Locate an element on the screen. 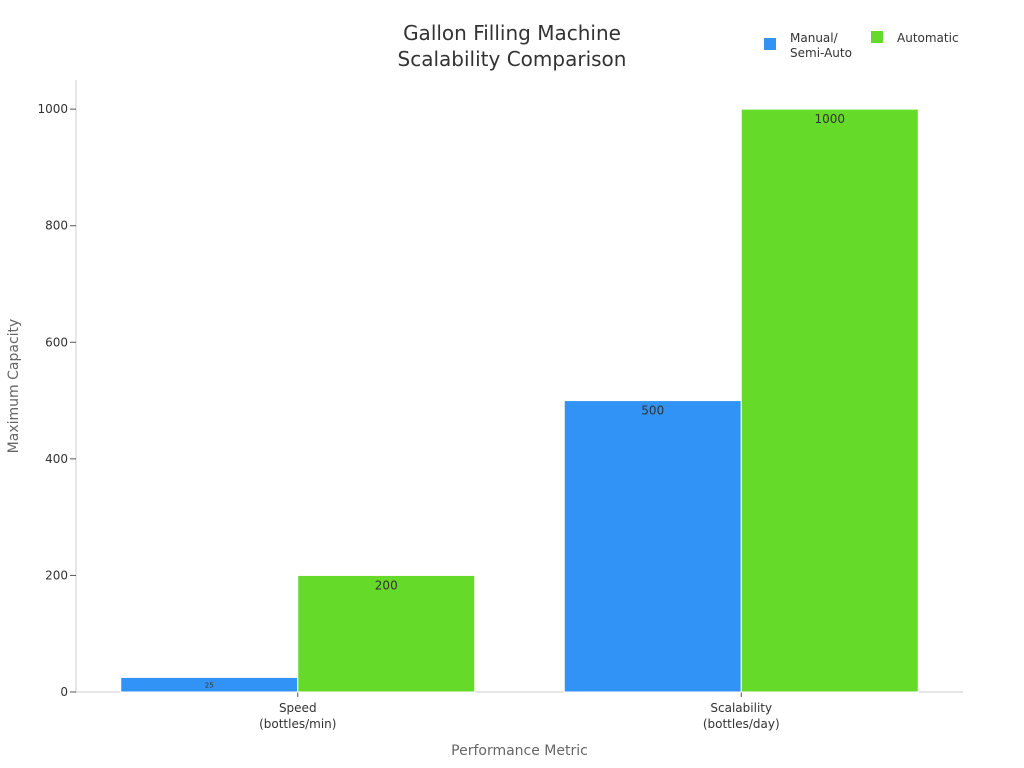 The width and height of the screenshot is (1024, 768). x-axis-label: Performance Metric is located at coordinates (519, 751).